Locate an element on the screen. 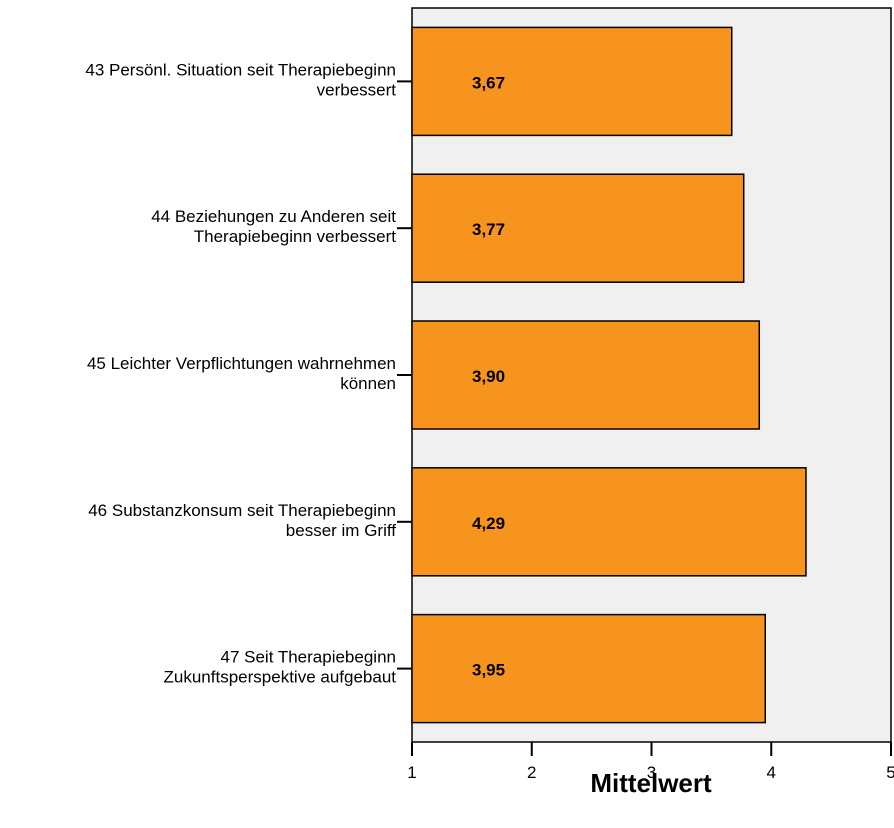 The width and height of the screenshot is (894, 828). data-label-4: 4,29 is located at coordinates (488, 523).